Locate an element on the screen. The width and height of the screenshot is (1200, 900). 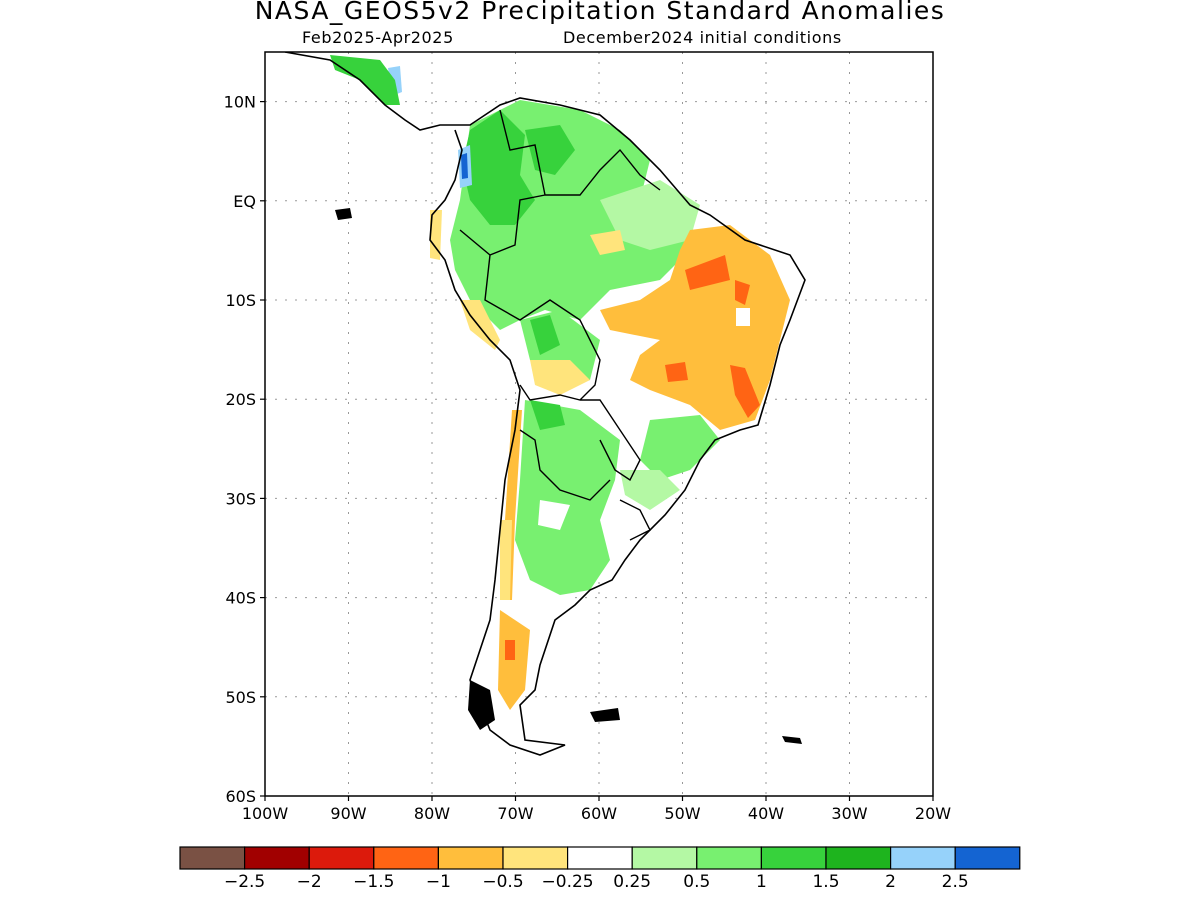
anomaly-blue-colombia is located at coordinates (464, 166).